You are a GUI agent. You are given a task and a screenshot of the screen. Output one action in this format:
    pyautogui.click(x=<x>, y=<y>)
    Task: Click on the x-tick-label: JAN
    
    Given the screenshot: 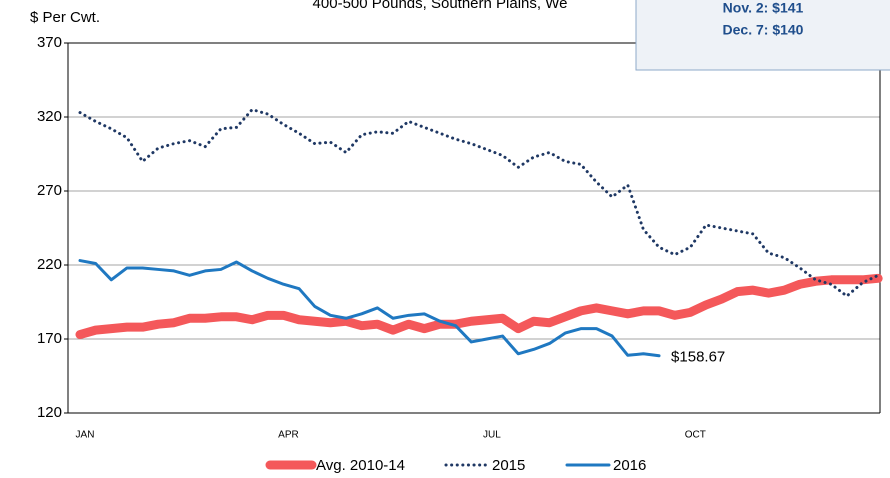 What is the action you would take?
    pyautogui.click(x=85, y=435)
    